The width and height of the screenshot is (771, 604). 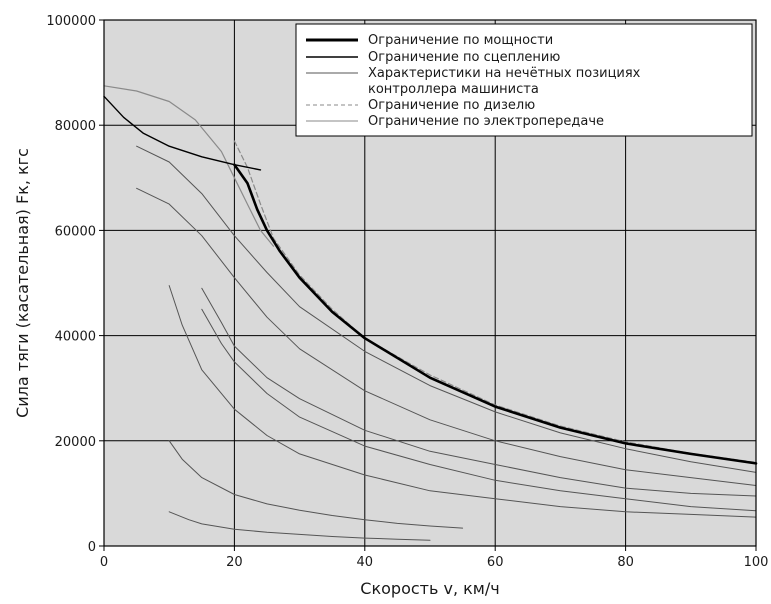 What do you see at coordinates (756, 562) in the screenshot?
I see `x-tick-label: 100` at bounding box center [756, 562].